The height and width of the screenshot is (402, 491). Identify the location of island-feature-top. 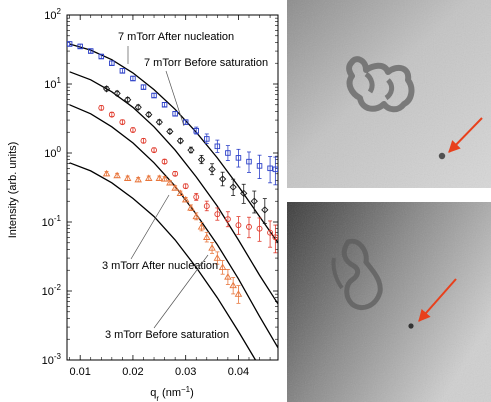
(380, 84).